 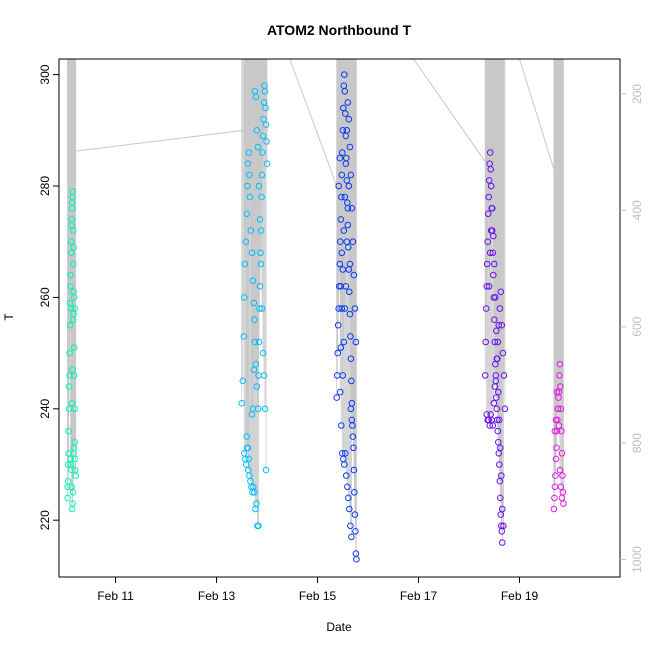 I want to click on x-tick-label: Feb 15, so click(x=318, y=596).